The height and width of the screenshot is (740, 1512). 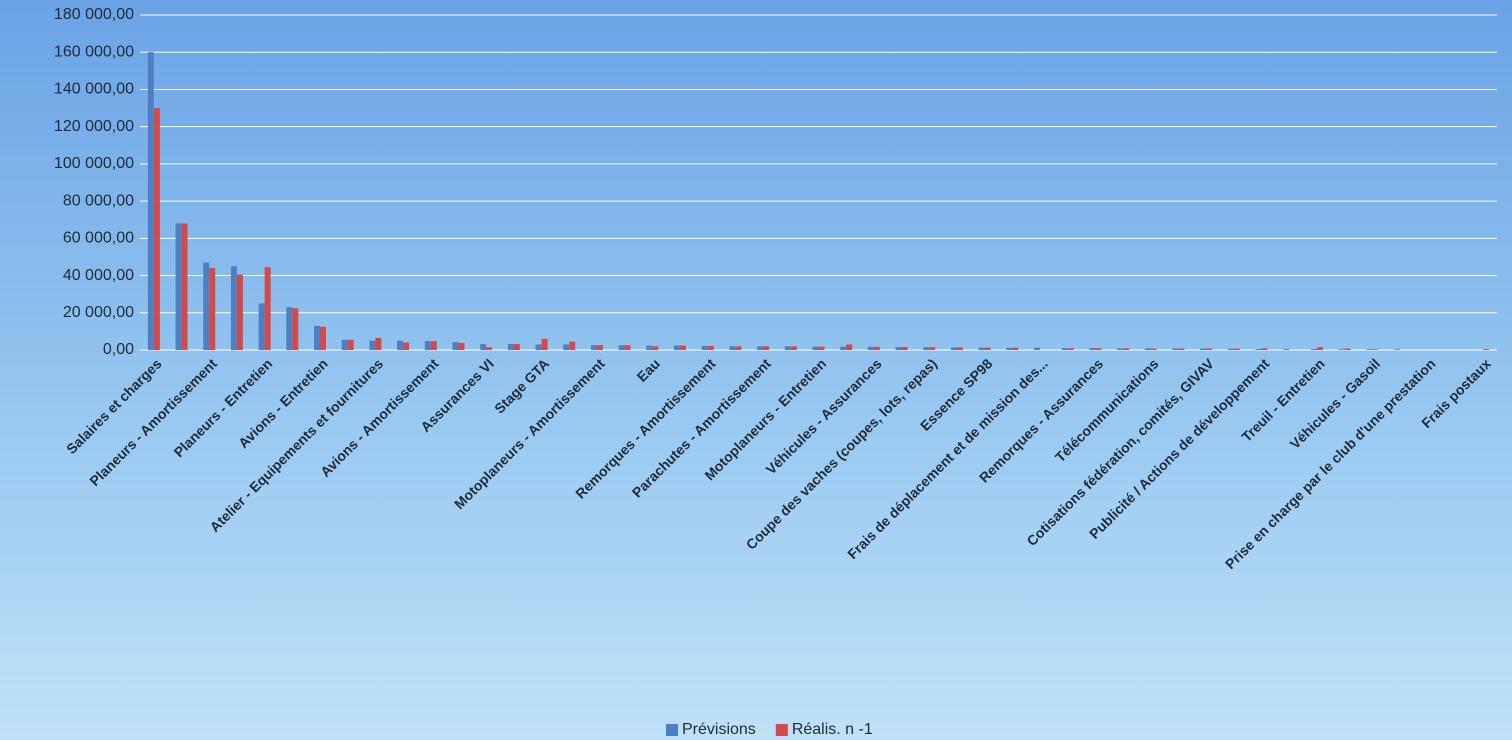 I want to click on y-tick-label: 60 000,00, so click(x=98, y=238).